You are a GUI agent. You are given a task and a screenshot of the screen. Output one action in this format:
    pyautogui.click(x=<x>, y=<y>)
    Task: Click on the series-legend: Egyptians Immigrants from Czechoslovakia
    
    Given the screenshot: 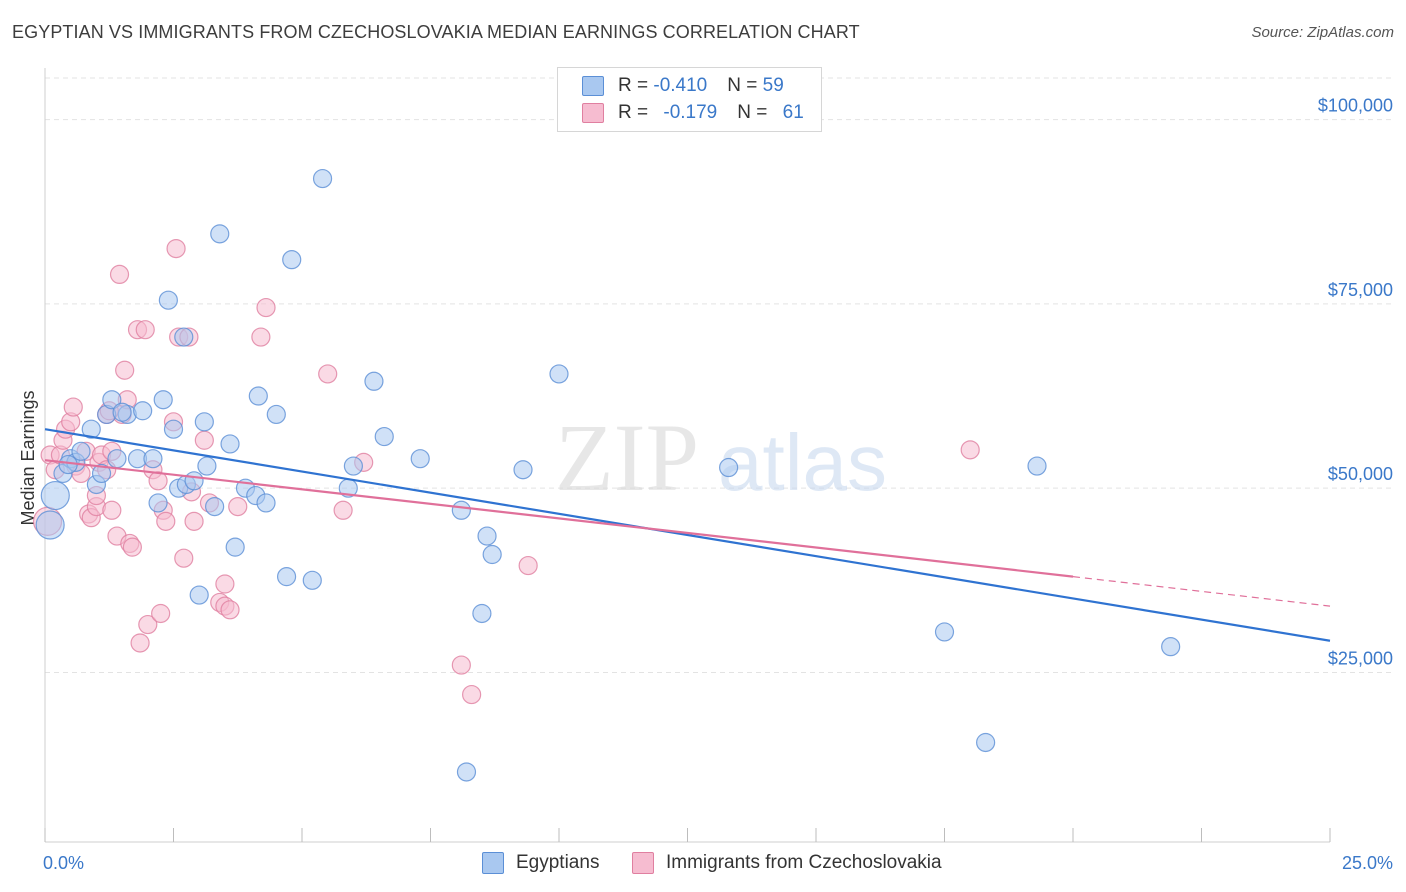 What is the action you would take?
    pyautogui.click(x=703, y=865)
    